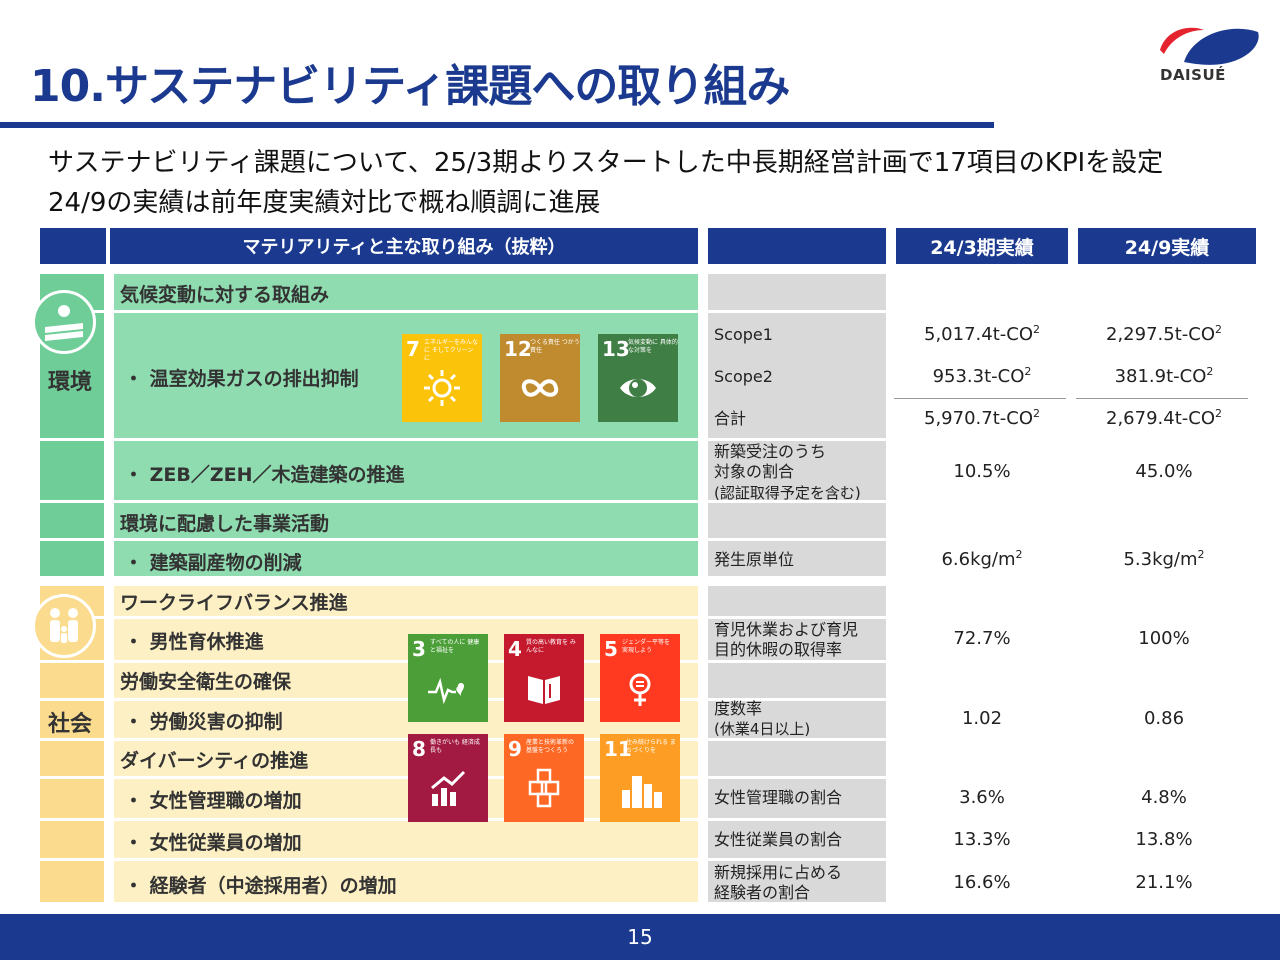 Image resolution: width=1280 pixels, height=960 pixels. Describe the element at coordinates (797, 425) in the screenshot. I see `env-kpi-column` at that location.